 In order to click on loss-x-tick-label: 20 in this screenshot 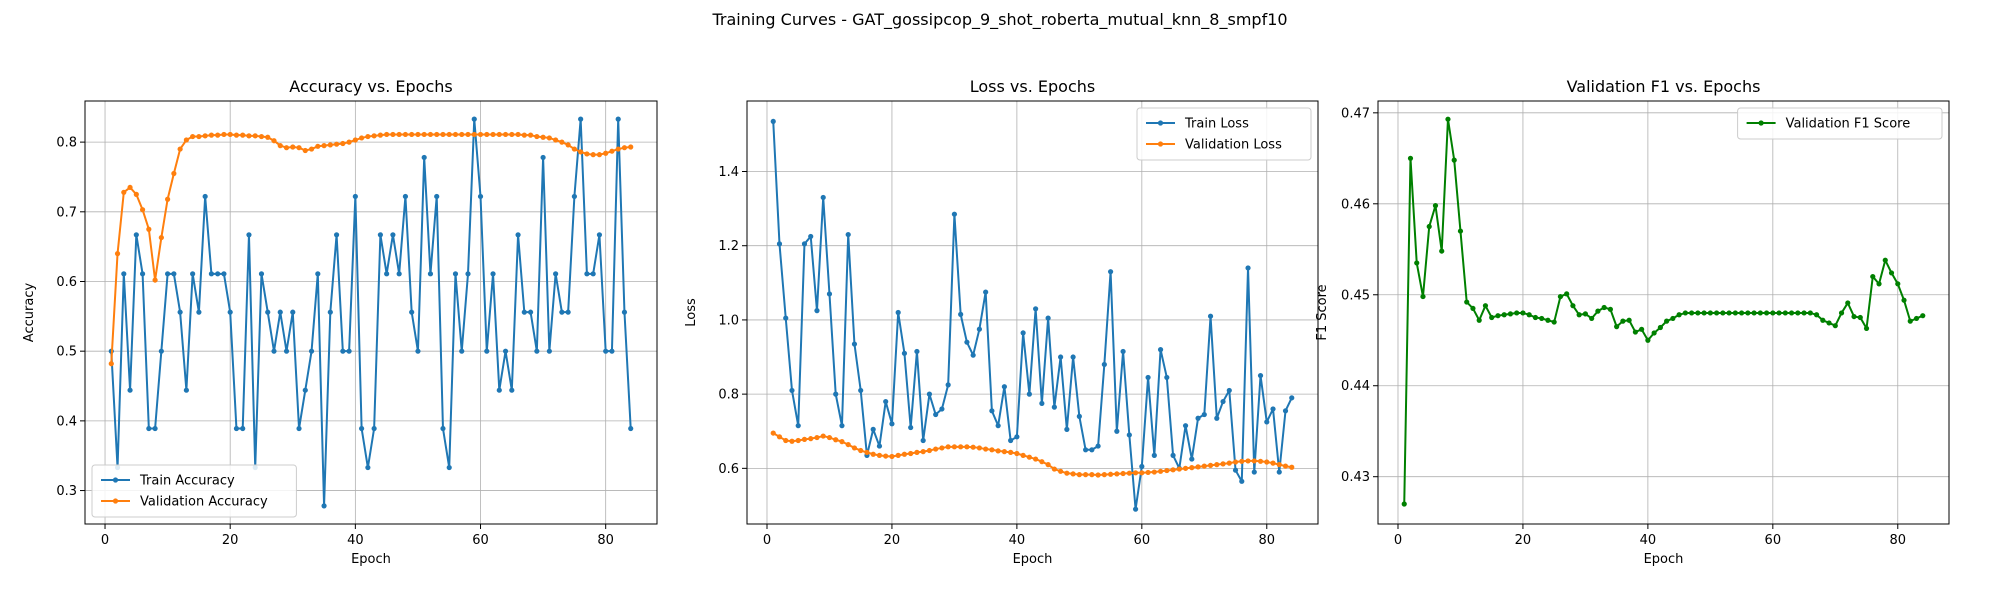, I will do `click(892, 540)`.